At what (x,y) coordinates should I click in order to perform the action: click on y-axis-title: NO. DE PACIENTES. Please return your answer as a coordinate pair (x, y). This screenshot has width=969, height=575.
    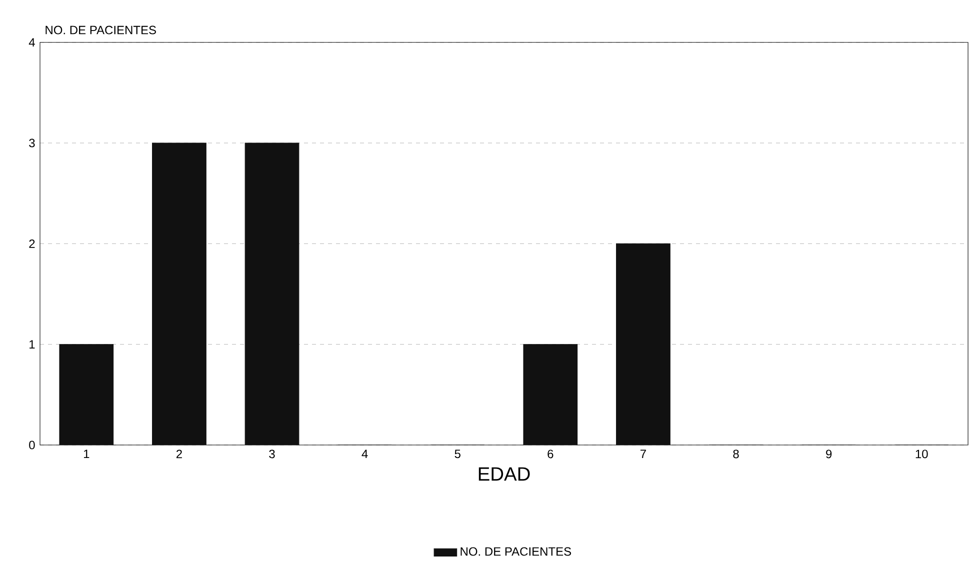
    Looking at the image, I should click on (101, 30).